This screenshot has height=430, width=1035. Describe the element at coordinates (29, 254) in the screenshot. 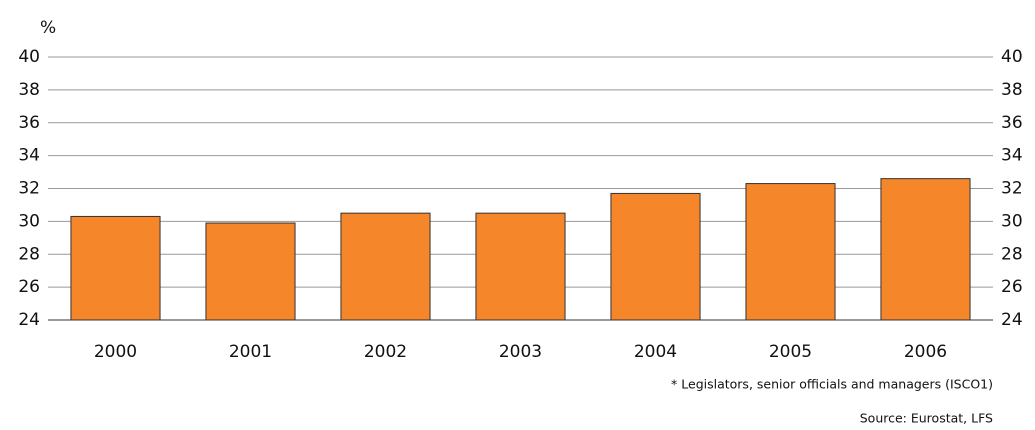

I see `y-tick-label: 28` at that location.